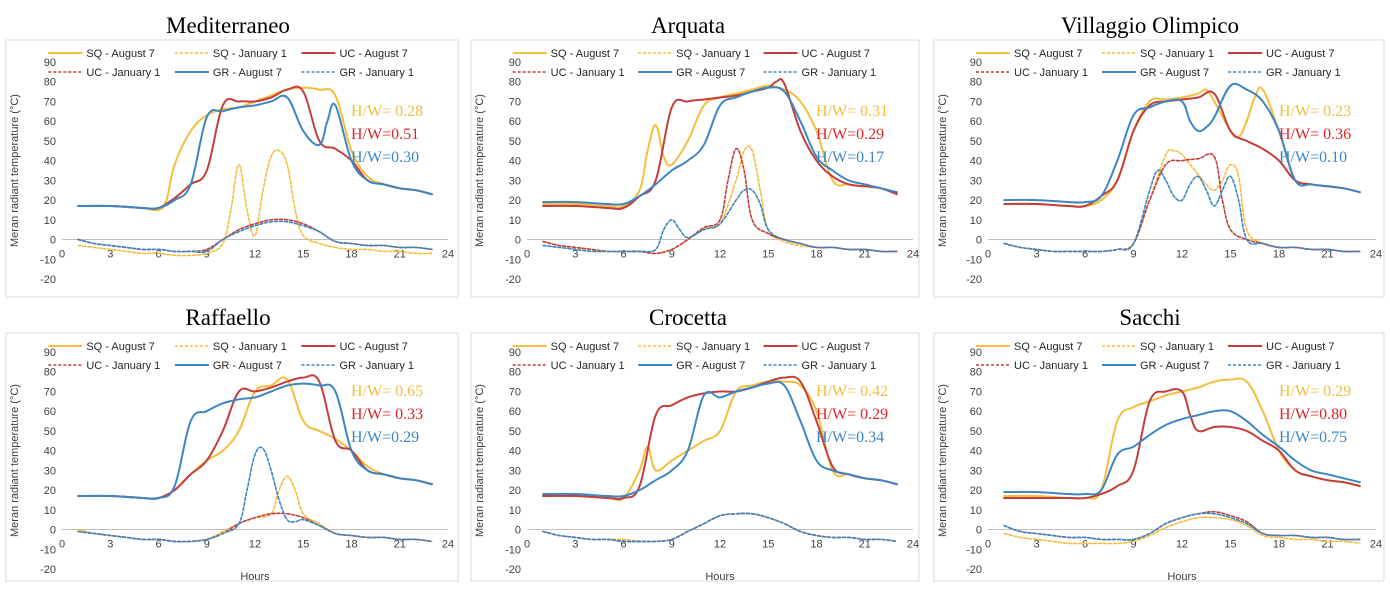  I want to click on hw-annotation: H/W= 0.23, so click(1315, 111).